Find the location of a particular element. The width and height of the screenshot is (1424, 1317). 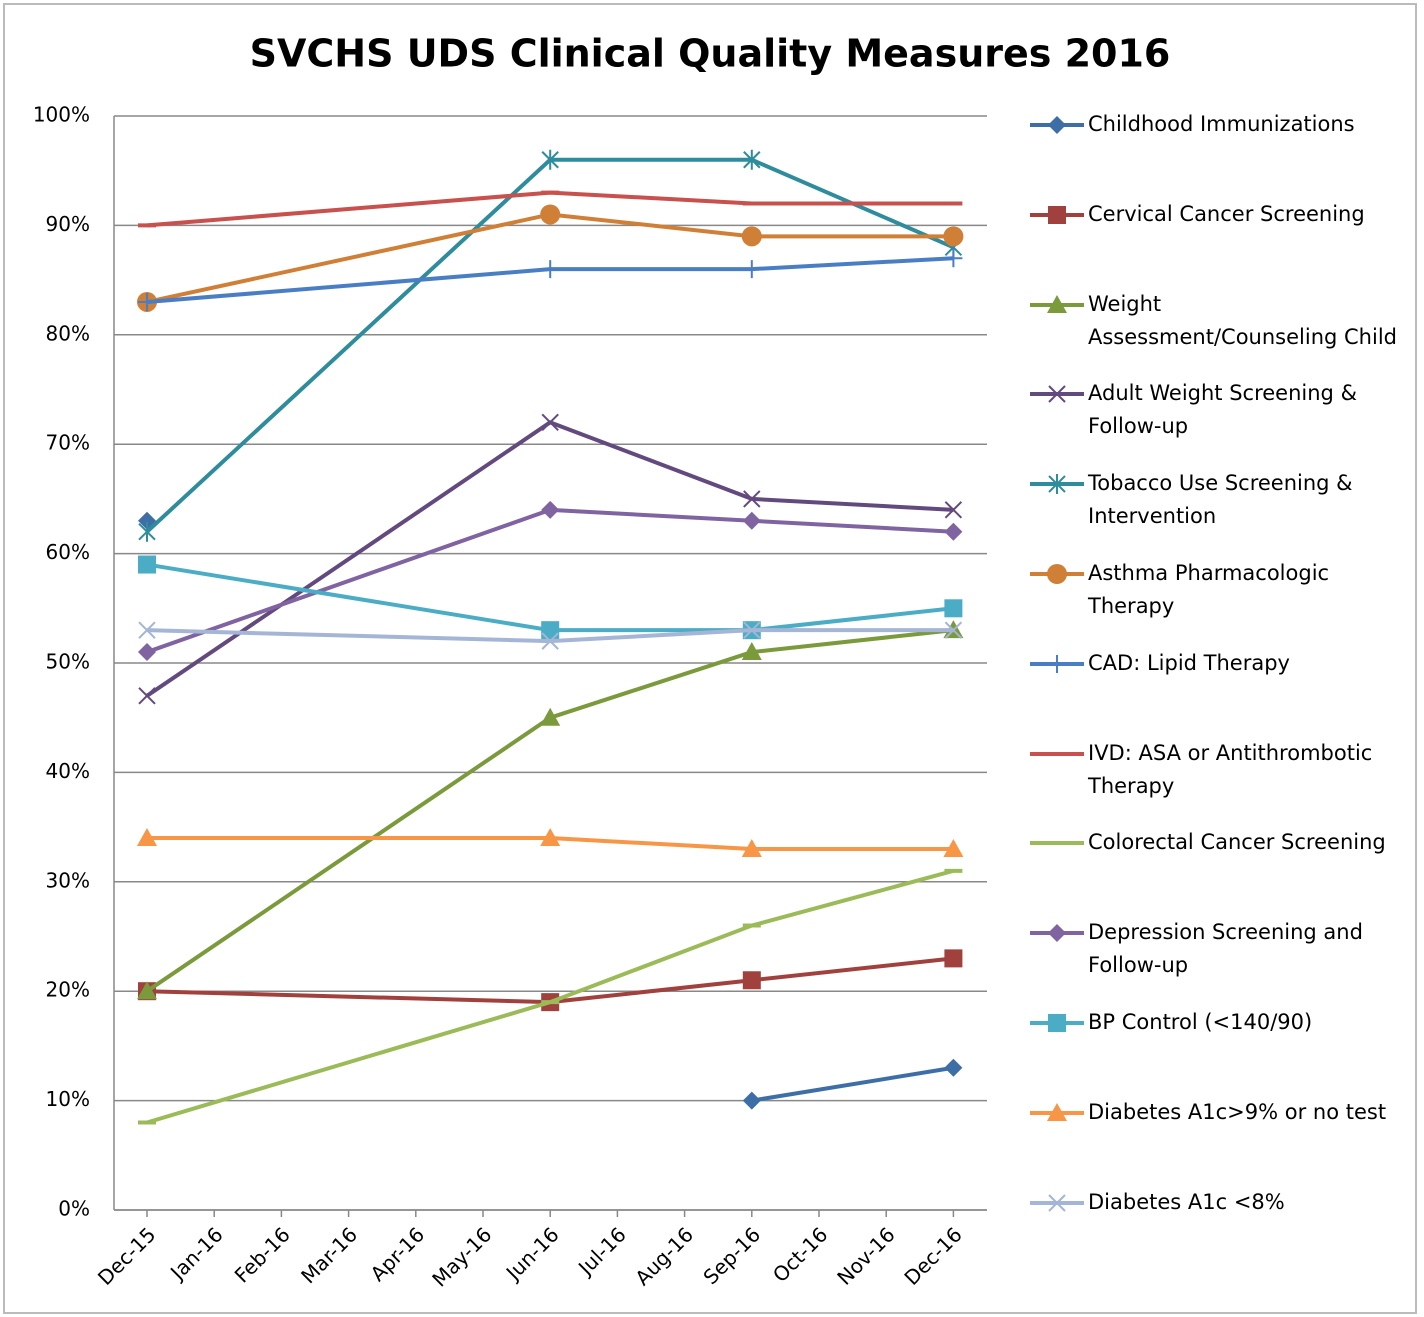

legend-item: Cervical Cancer Screening is located at coordinates (1218, 238).